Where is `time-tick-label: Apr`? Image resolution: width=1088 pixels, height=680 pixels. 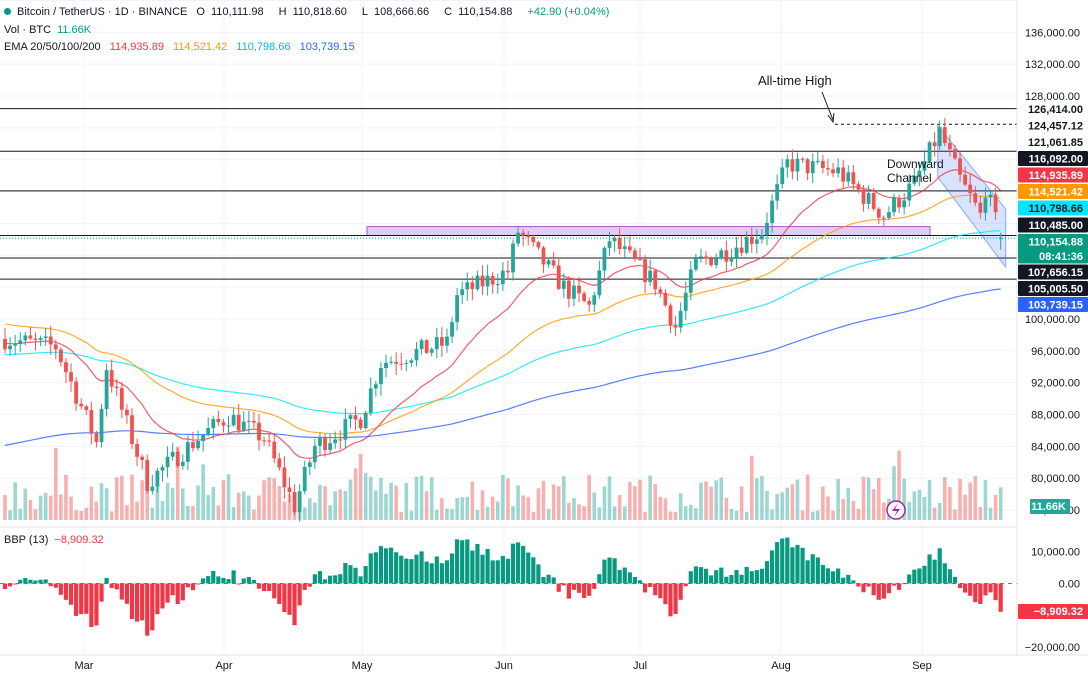 time-tick-label: Apr is located at coordinates (223, 666).